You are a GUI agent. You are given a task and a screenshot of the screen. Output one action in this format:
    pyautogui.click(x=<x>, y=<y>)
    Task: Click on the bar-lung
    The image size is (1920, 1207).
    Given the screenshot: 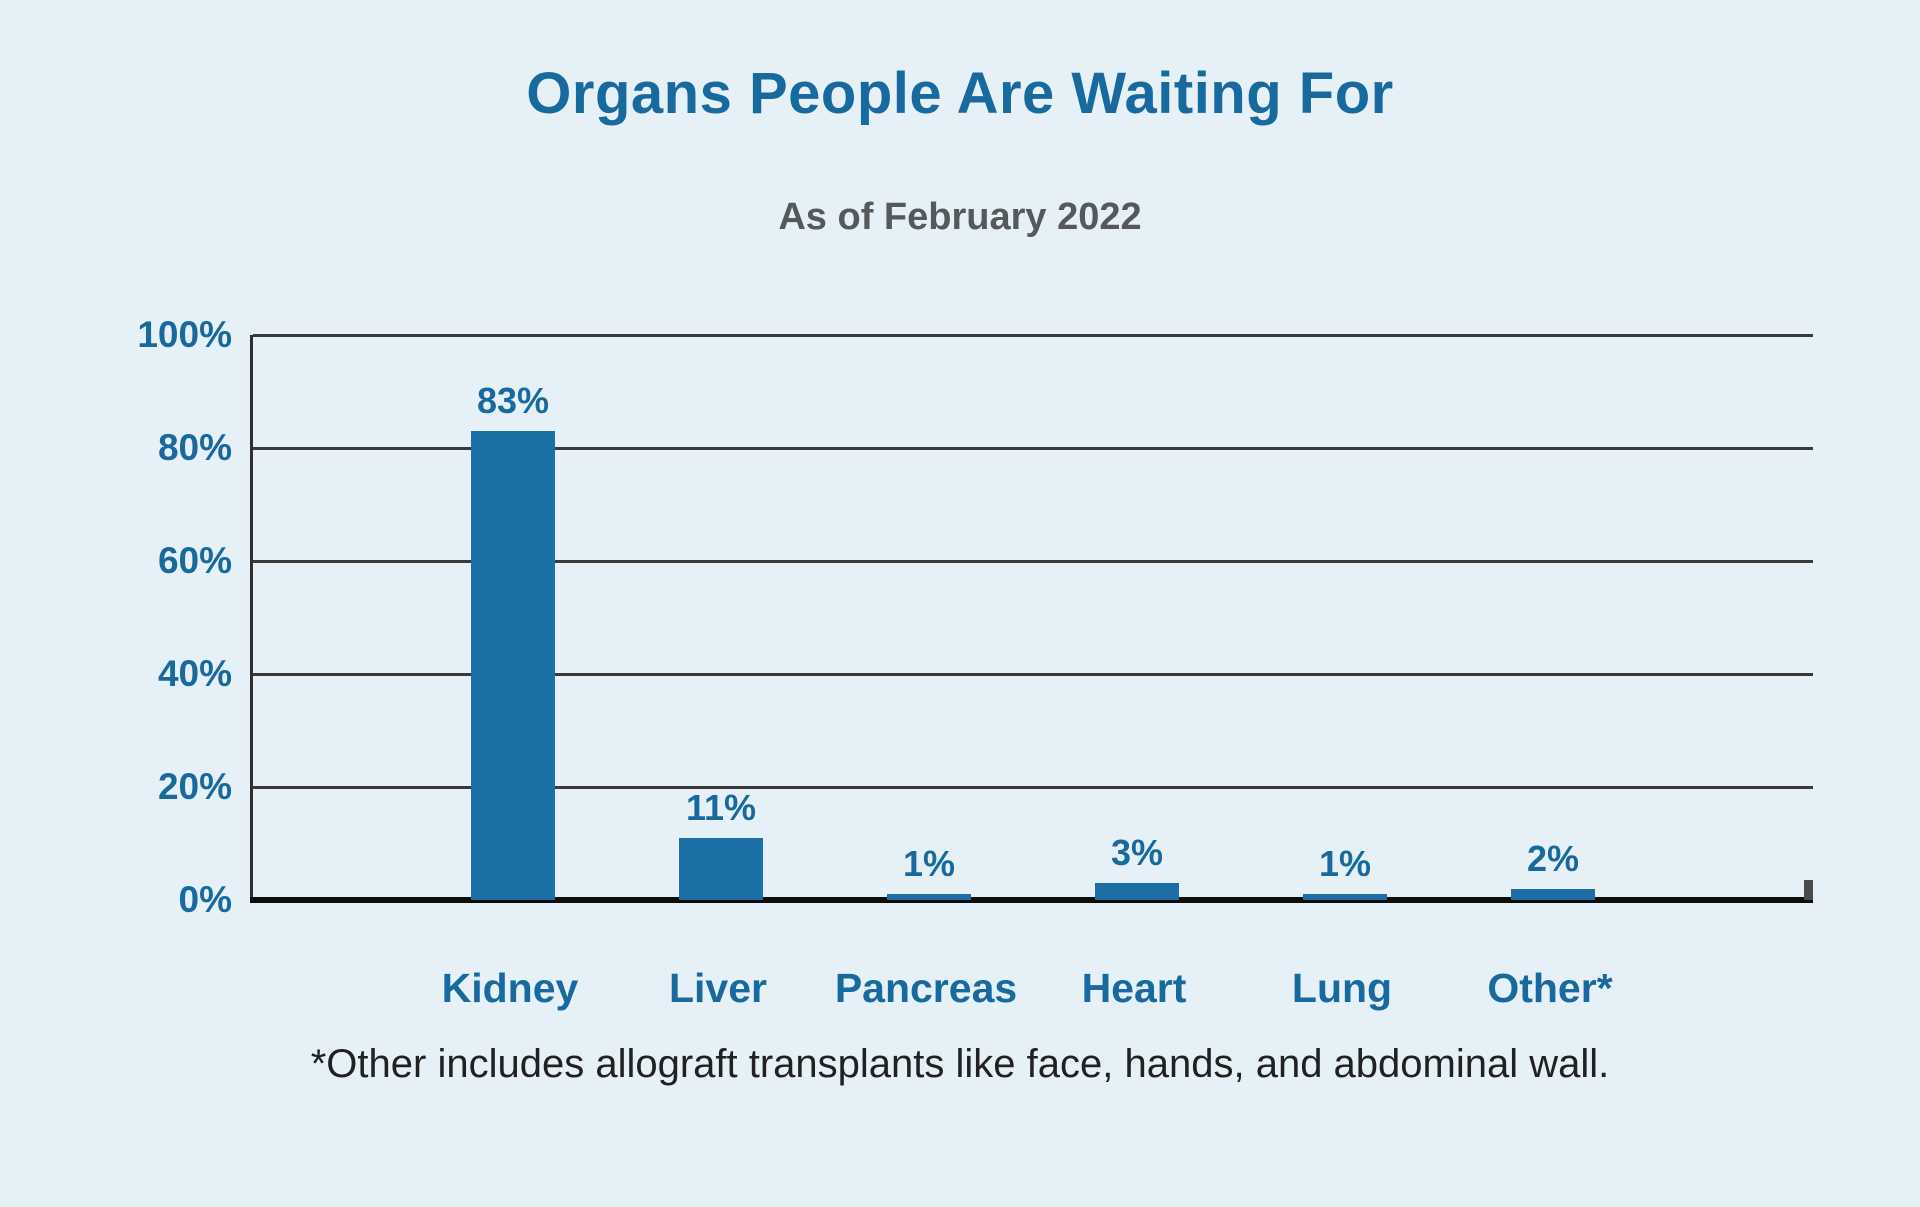 What is the action you would take?
    pyautogui.click(x=1345, y=897)
    